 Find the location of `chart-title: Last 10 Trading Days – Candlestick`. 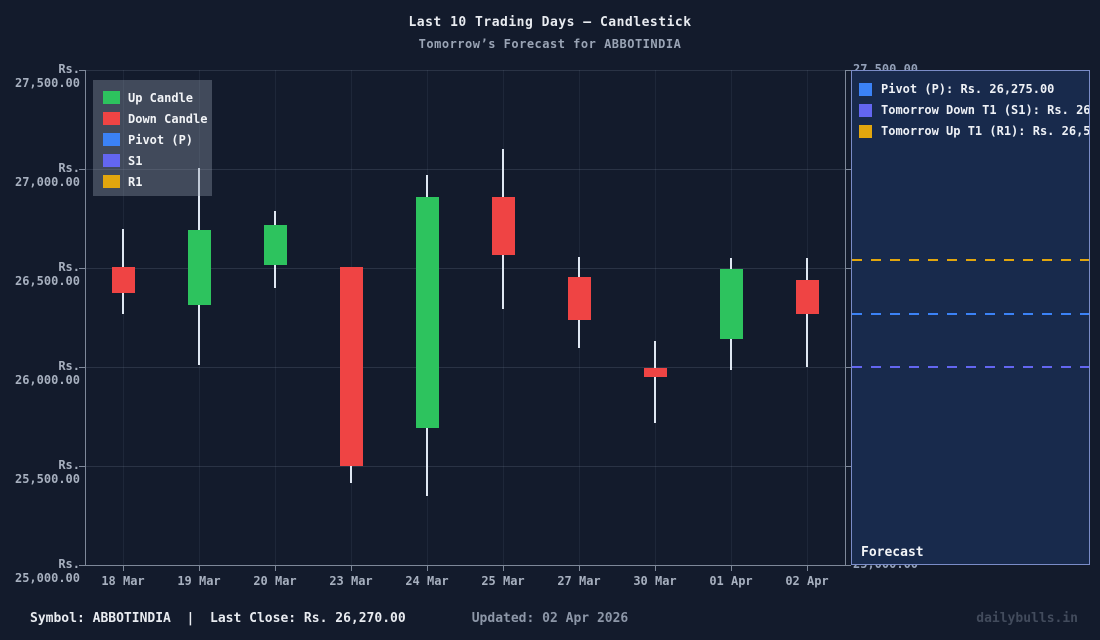

chart-title: Last 10 Trading Days – Candlestick is located at coordinates (550, 22).